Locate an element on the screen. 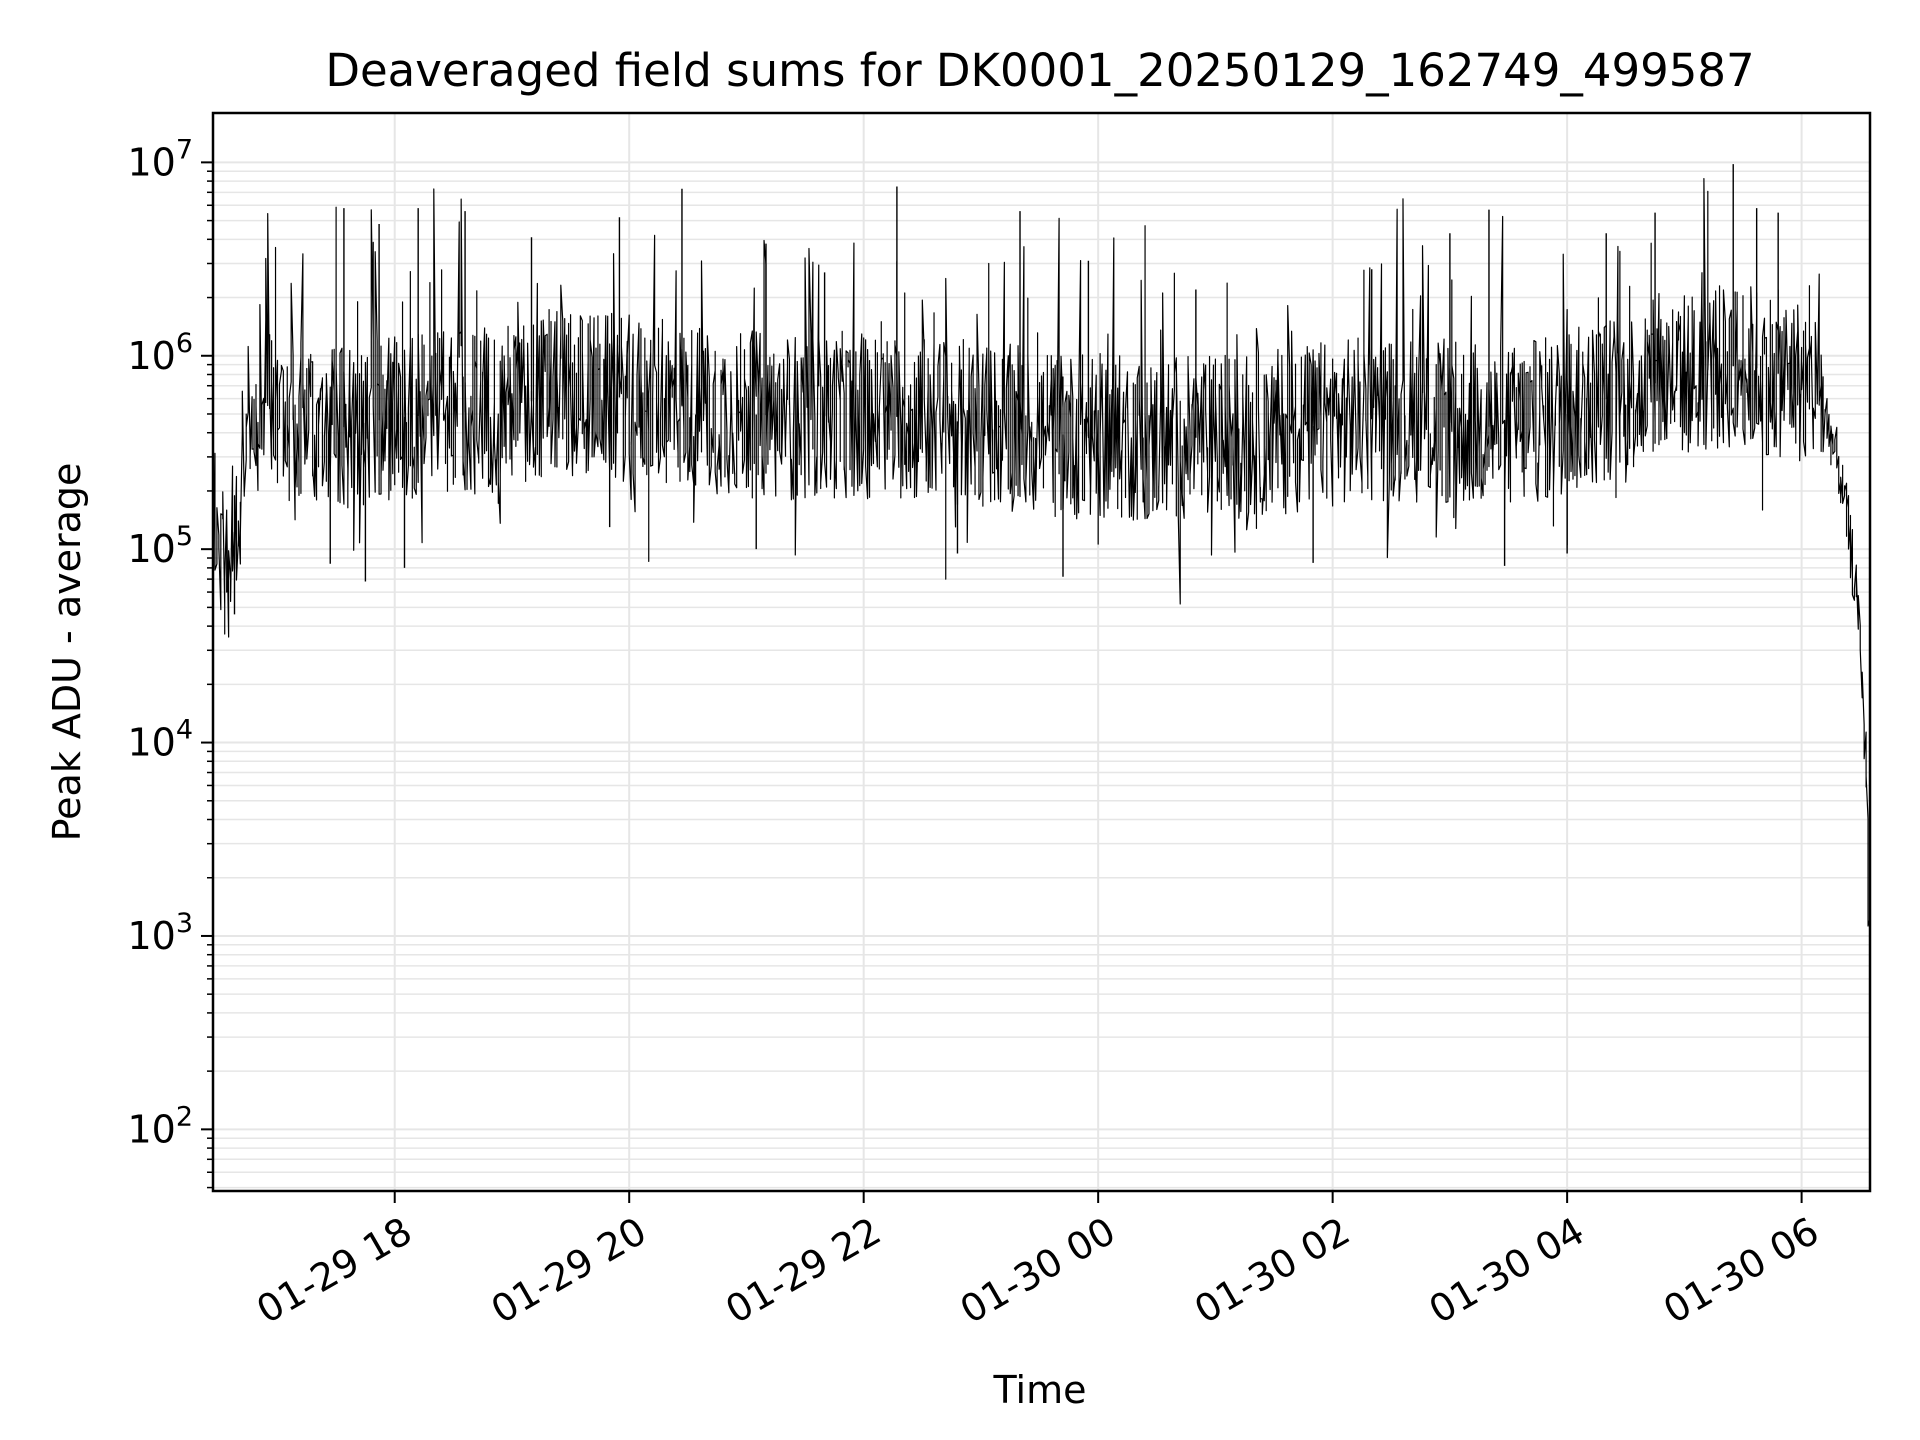 The image size is (1920, 1440). y-tick-label: 106 is located at coordinates (160, 353).